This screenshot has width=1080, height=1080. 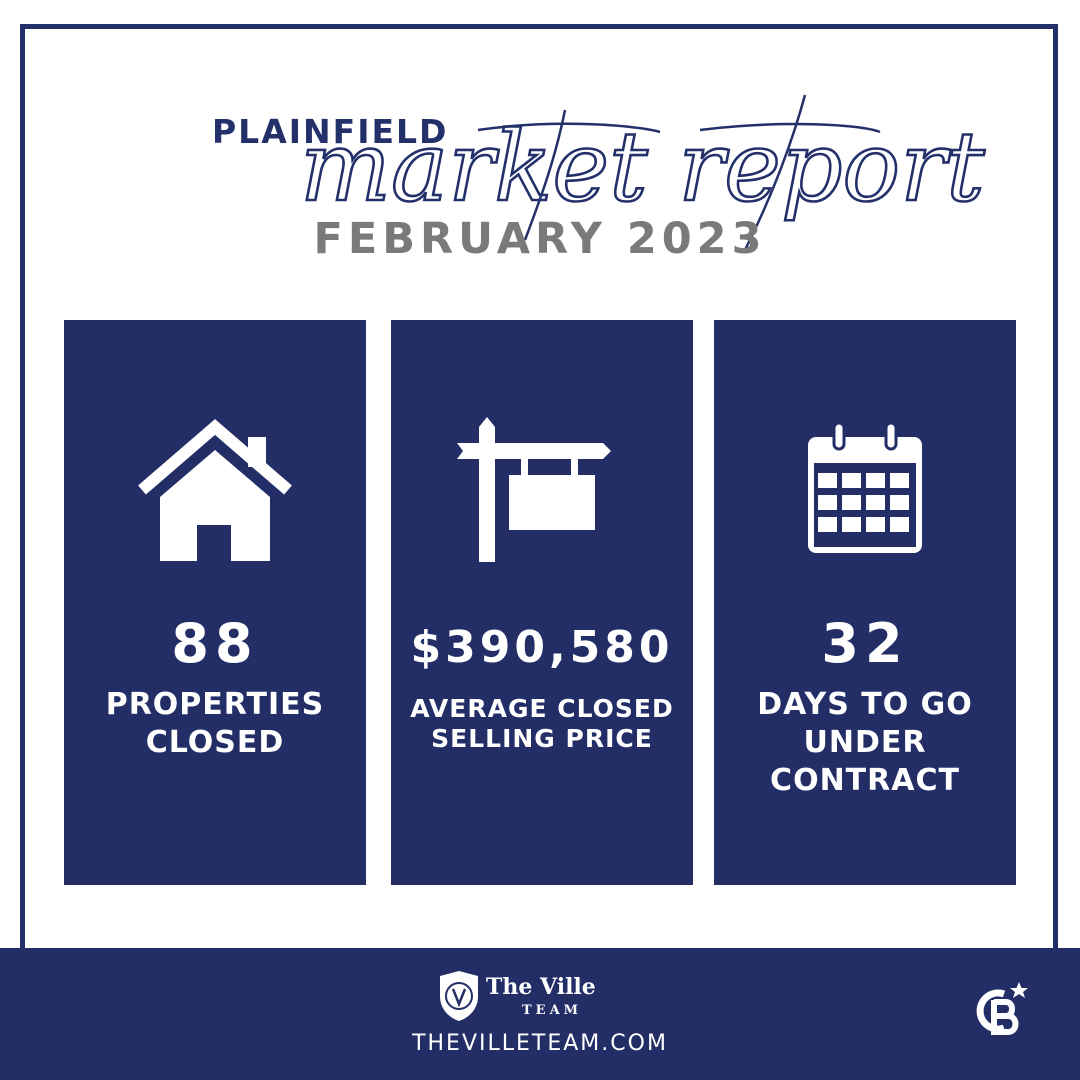 I want to click on footer: The Ville TEAM THEVILLETEAM.COM, so click(x=540, y=1014).